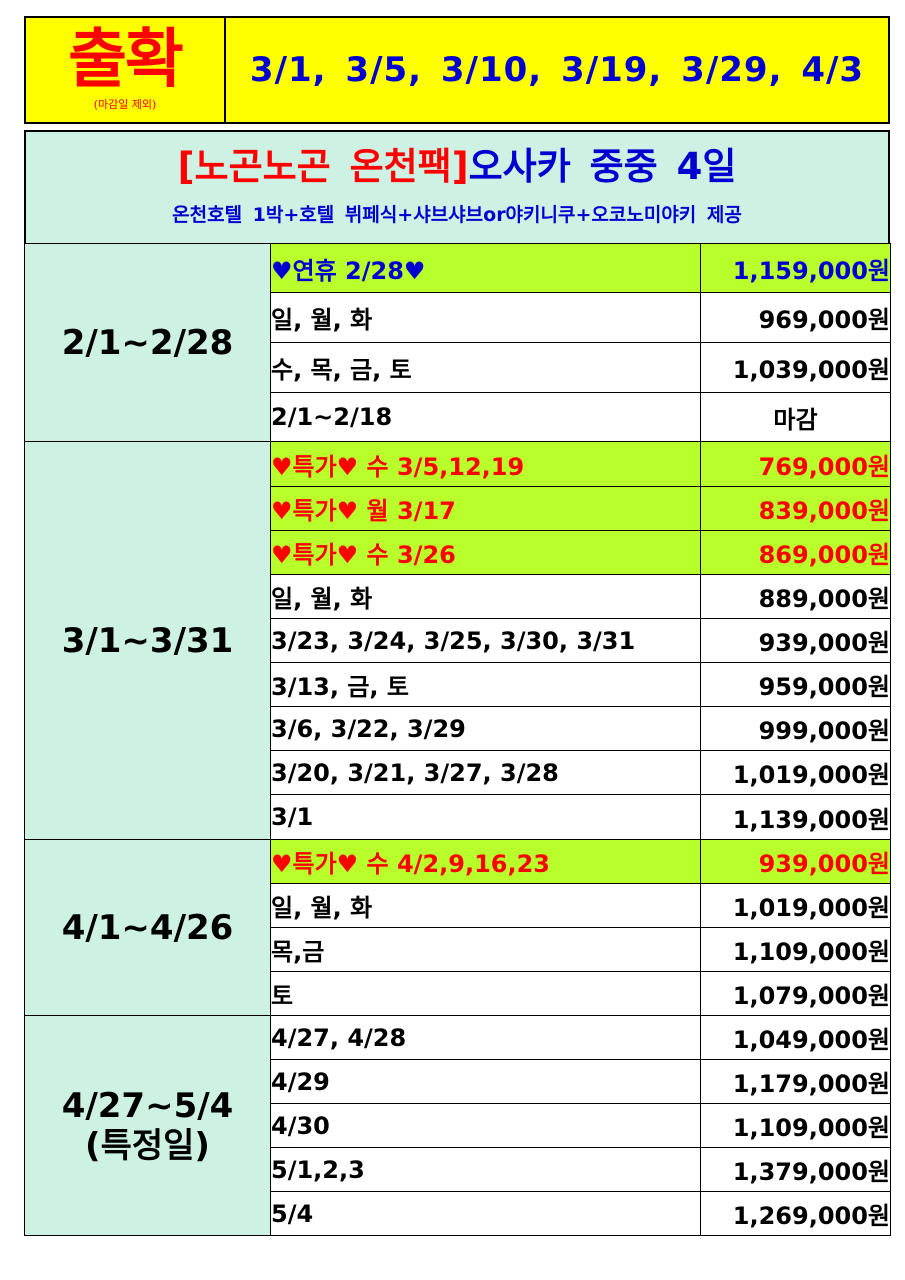 Image resolution: width=905 pixels, height=1280 pixels. Describe the element at coordinates (485, 464) in the screenshot. I see `row-desc: ♥특가♥ 수 3/5,12,19` at that location.